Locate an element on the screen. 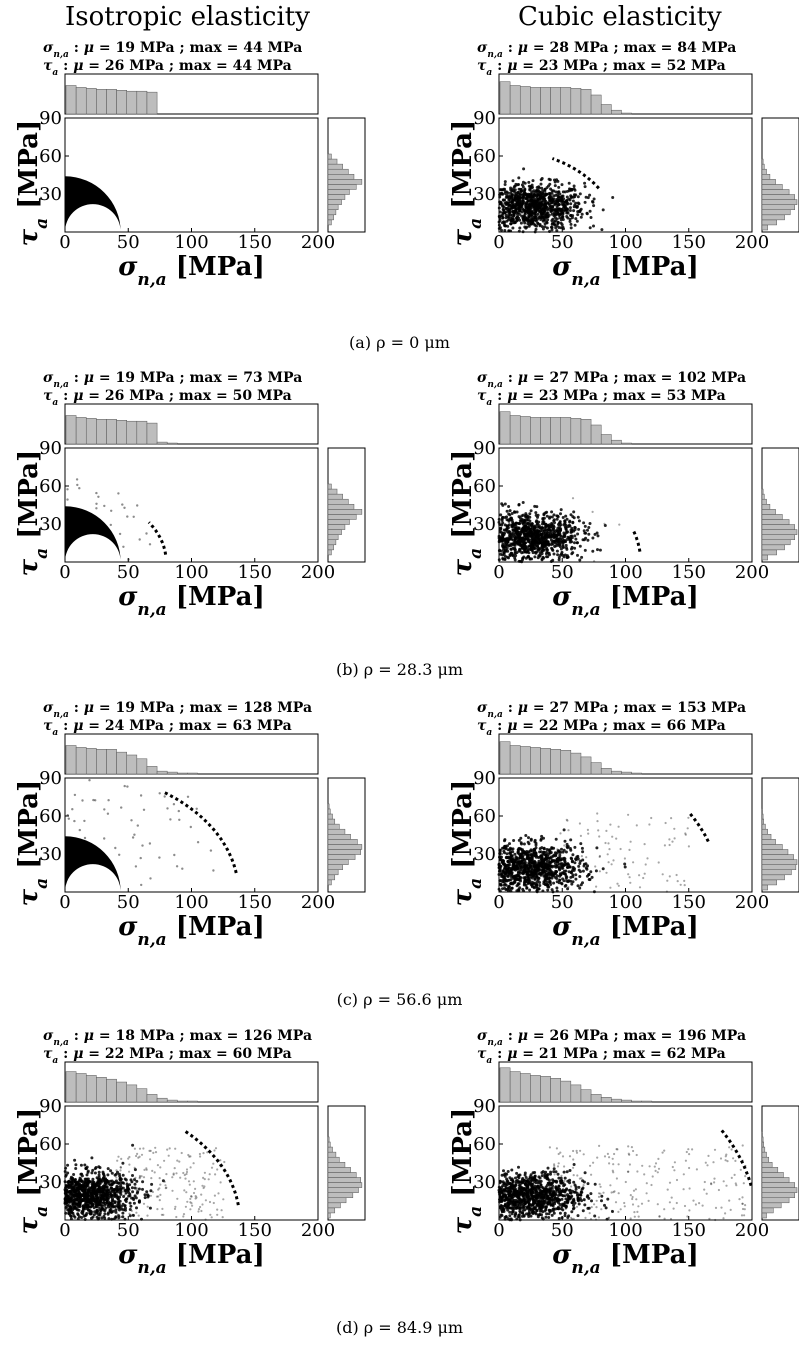 The width and height of the screenshot is (799, 1353). x-tick-label: 150 is located at coordinates (689, 242).